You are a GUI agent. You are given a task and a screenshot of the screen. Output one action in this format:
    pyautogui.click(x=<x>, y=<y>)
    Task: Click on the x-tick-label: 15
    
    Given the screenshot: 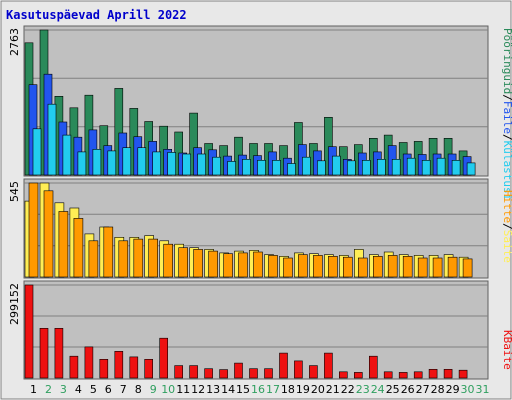 What is the action you would take?
    pyautogui.click(x=243, y=389)
    